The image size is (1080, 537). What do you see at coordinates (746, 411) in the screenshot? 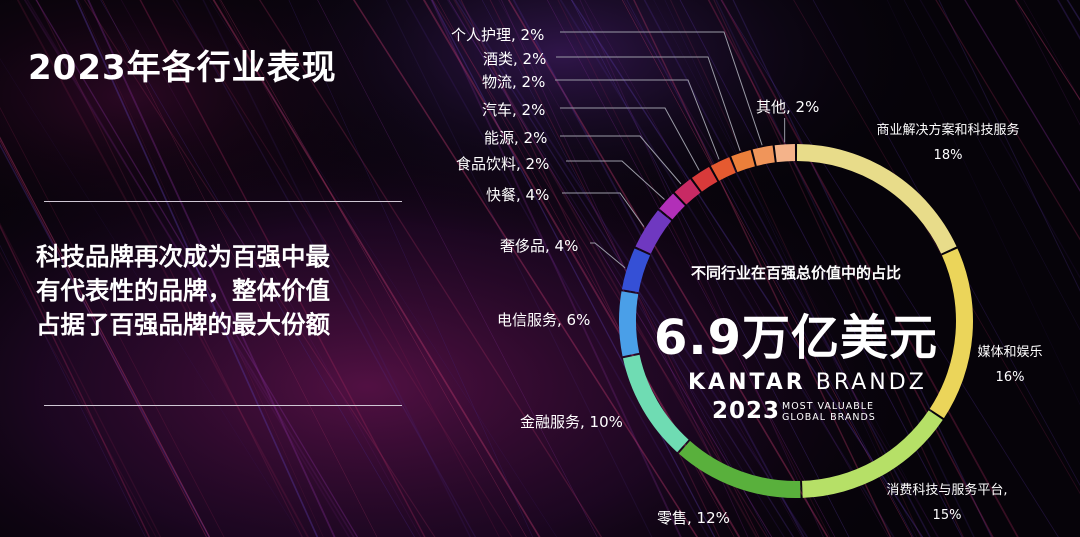
I see `logo-year: 2023` at bounding box center [746, 411].